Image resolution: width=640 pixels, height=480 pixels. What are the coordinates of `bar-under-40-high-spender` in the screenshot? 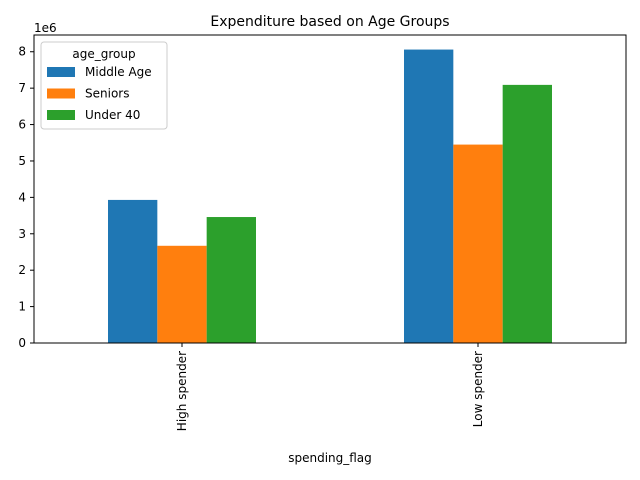 It's located at (231, 280).